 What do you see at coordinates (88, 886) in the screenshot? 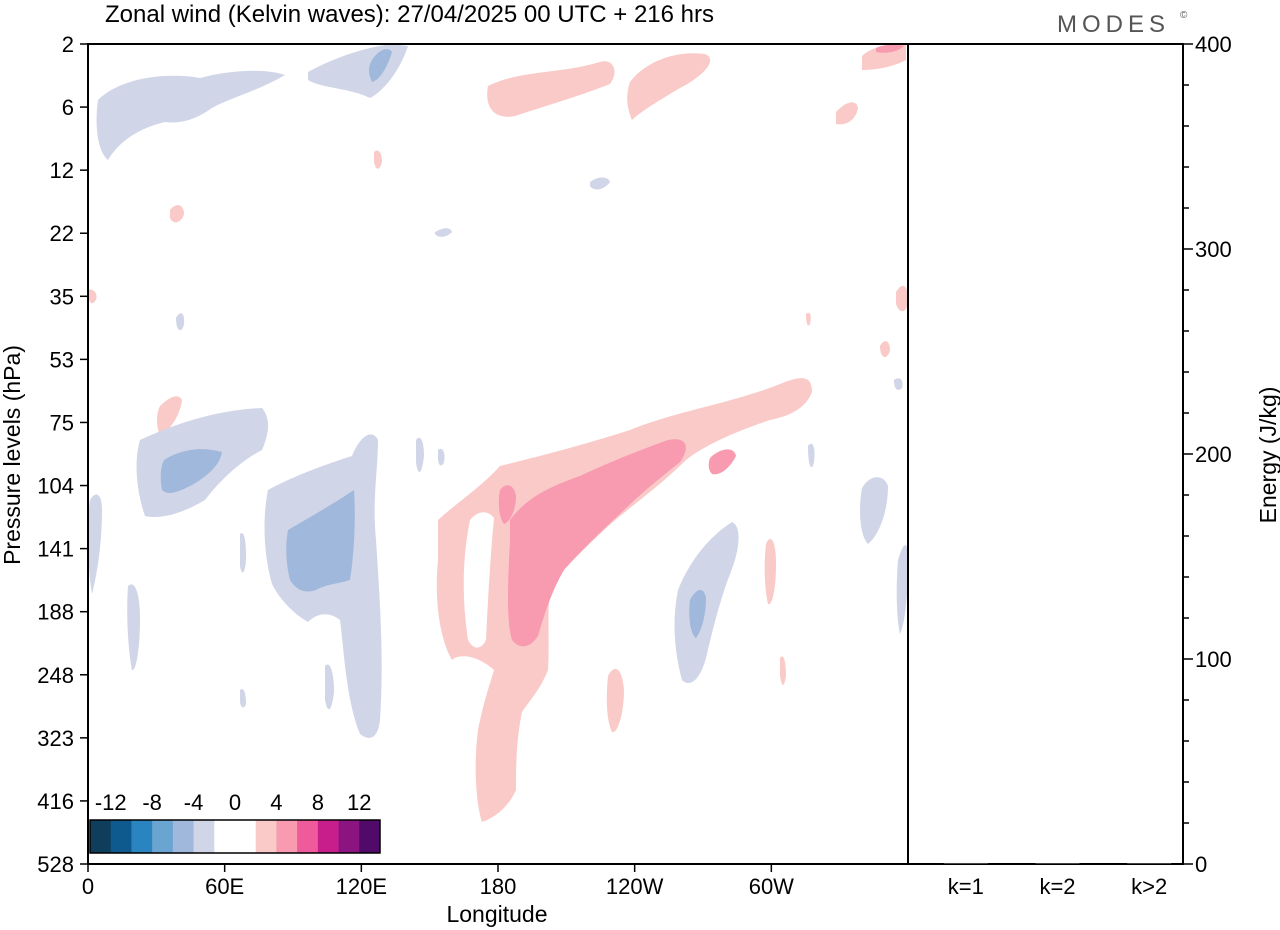
I see `x-tick-label: 0` at bounding box center [88, 886].